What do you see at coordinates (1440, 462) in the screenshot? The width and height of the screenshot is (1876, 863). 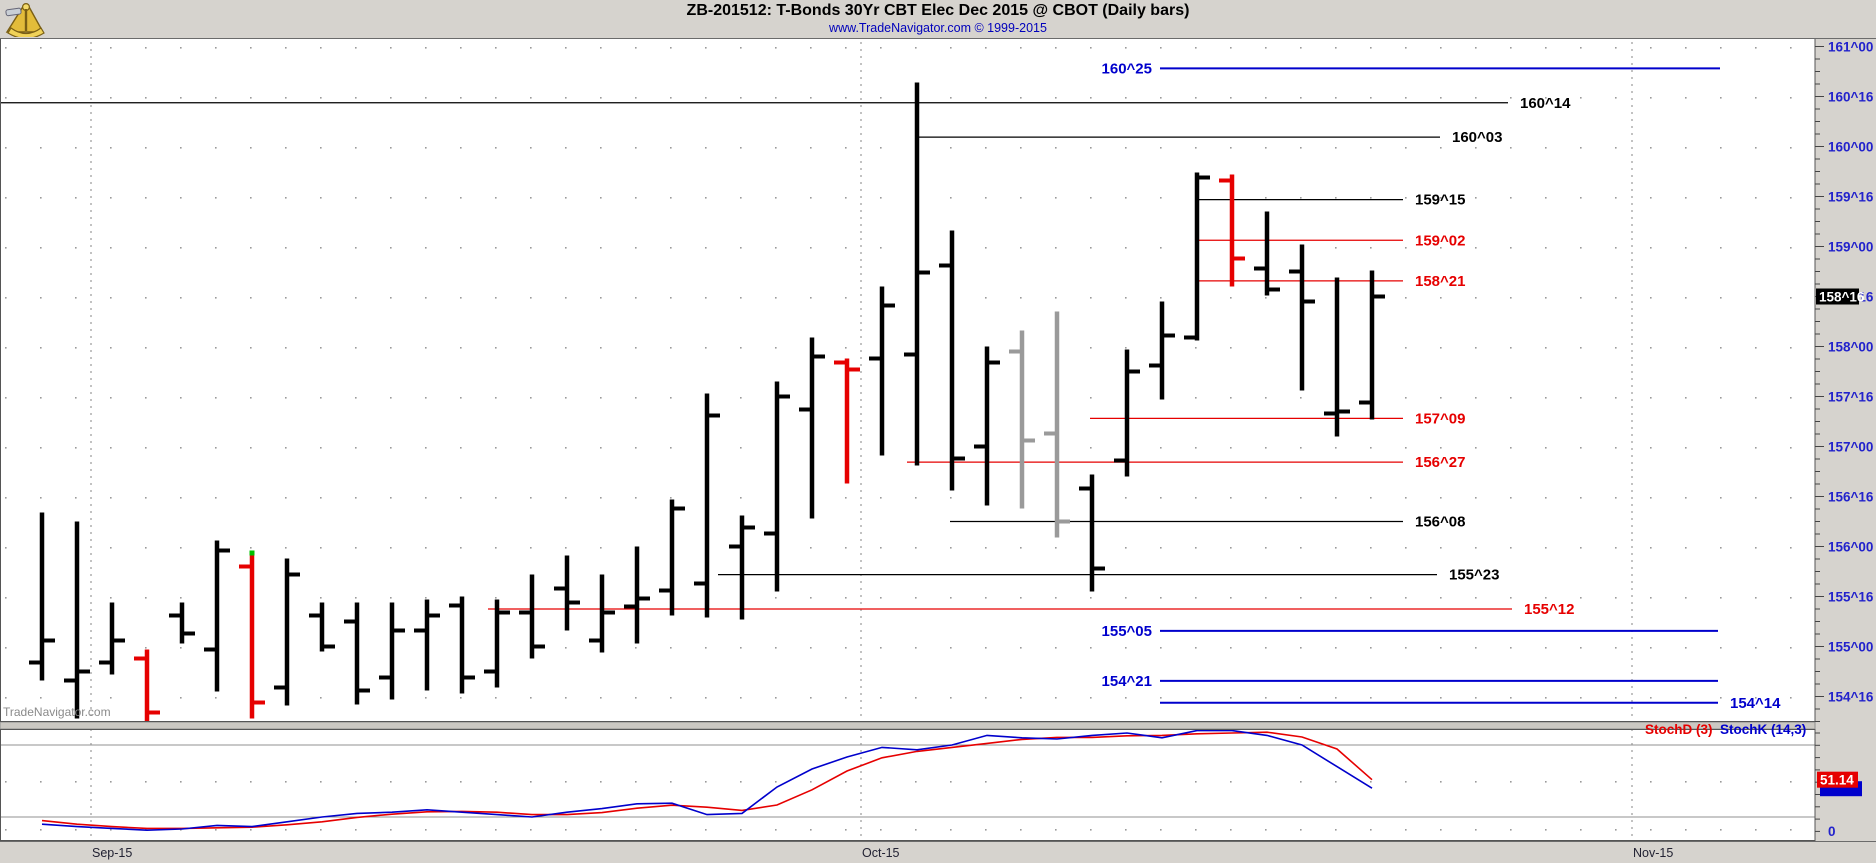 I see `price-level-label: 156^27` at bounding box center [1440, 462].